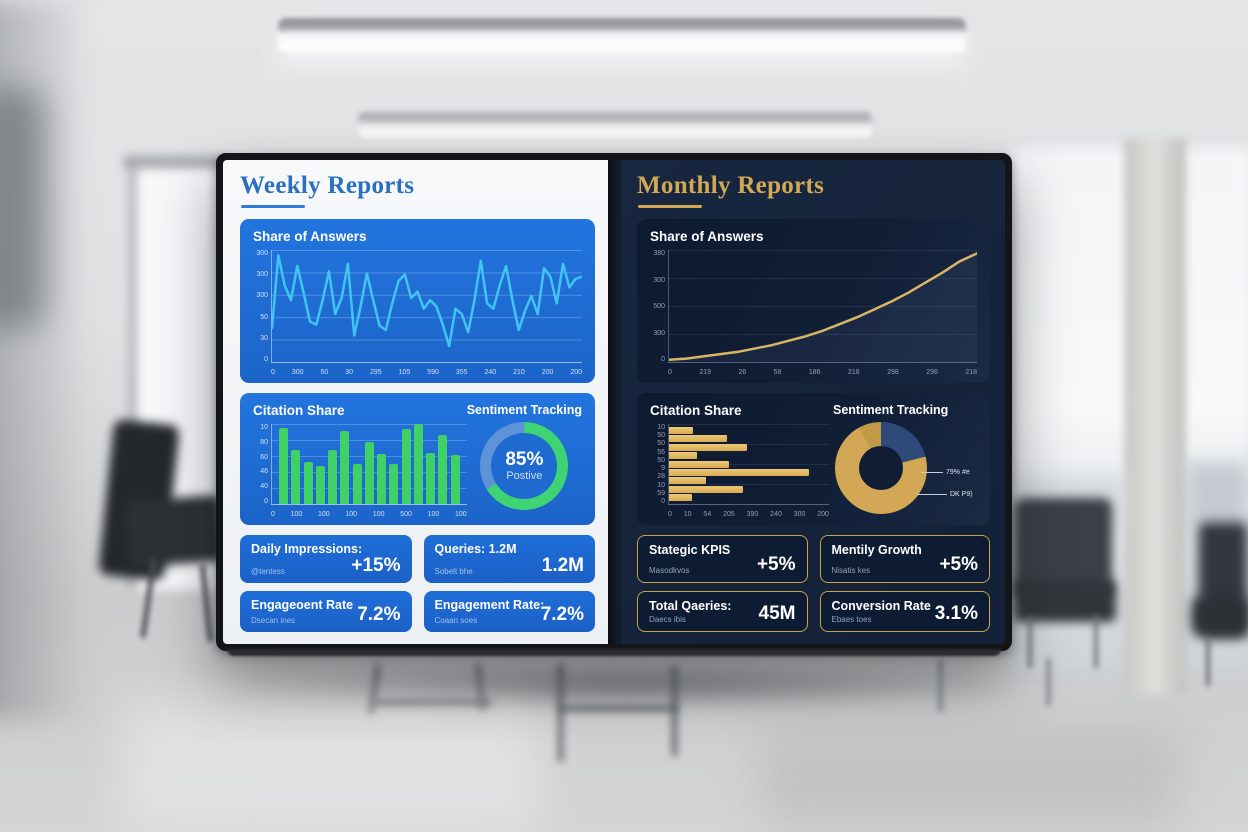  I want to click on donut-callout: DK P9), so click(945, 494).